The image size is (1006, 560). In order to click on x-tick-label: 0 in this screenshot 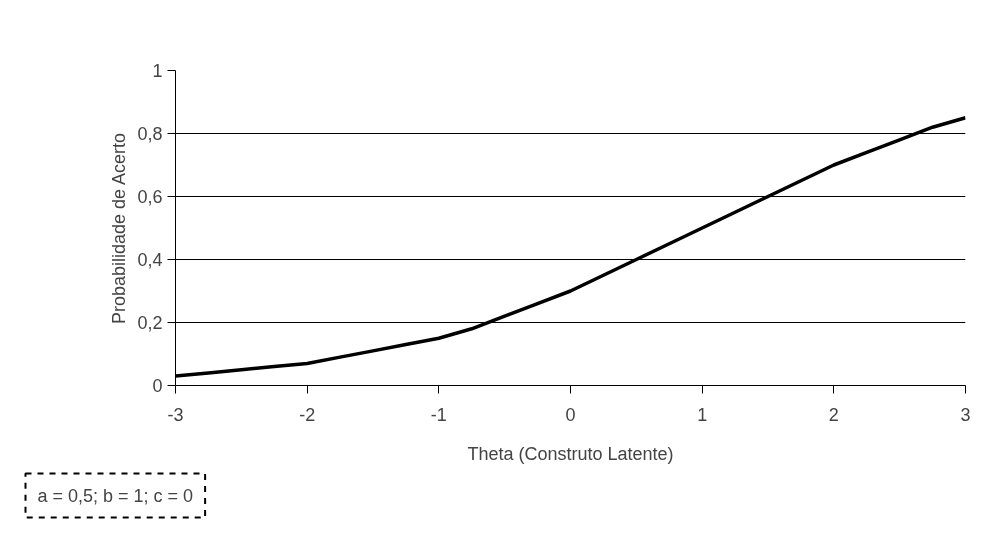, I will do `click(570, 414)`.